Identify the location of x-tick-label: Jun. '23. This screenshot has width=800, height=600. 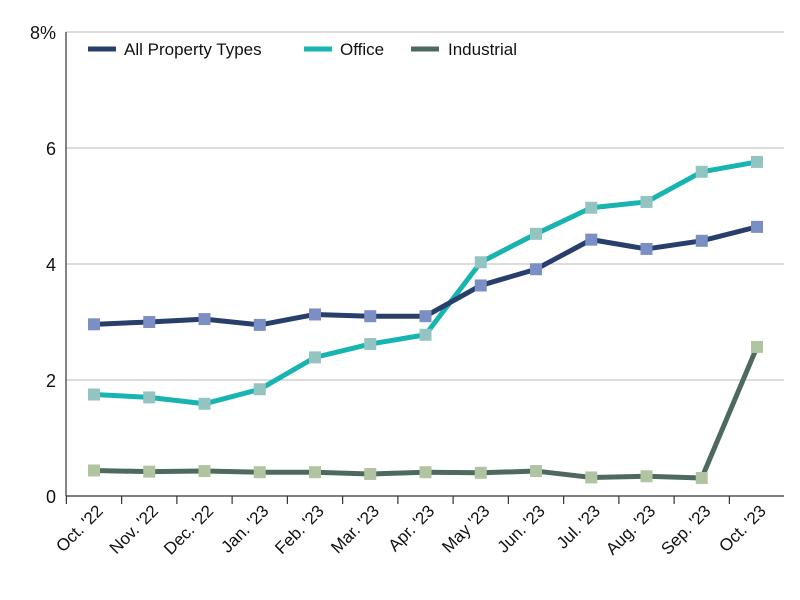
(521, 528).